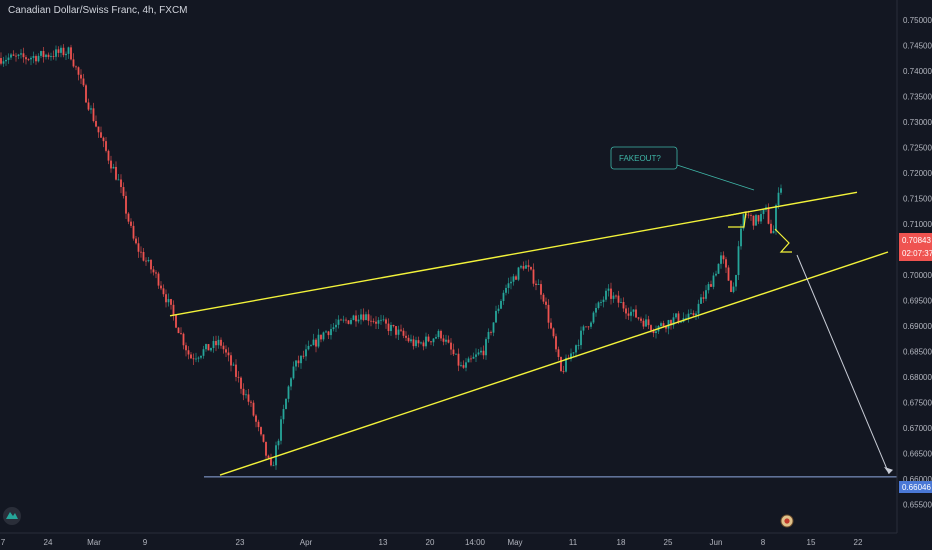 Image resolution: width=932 pixels, height=550 pixels. What do you see at coordinates (736, 219) in the screenshot?
I see `consolidation-box` at bounding box center [736, 219].